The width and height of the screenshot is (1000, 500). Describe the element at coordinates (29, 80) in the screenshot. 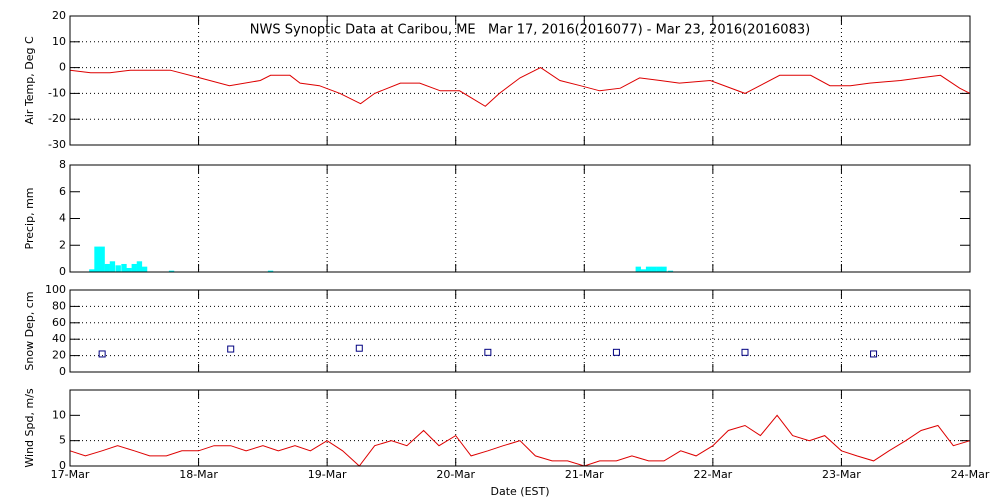

I see `y-axis-label: Air Temp, Deg C` at that location.